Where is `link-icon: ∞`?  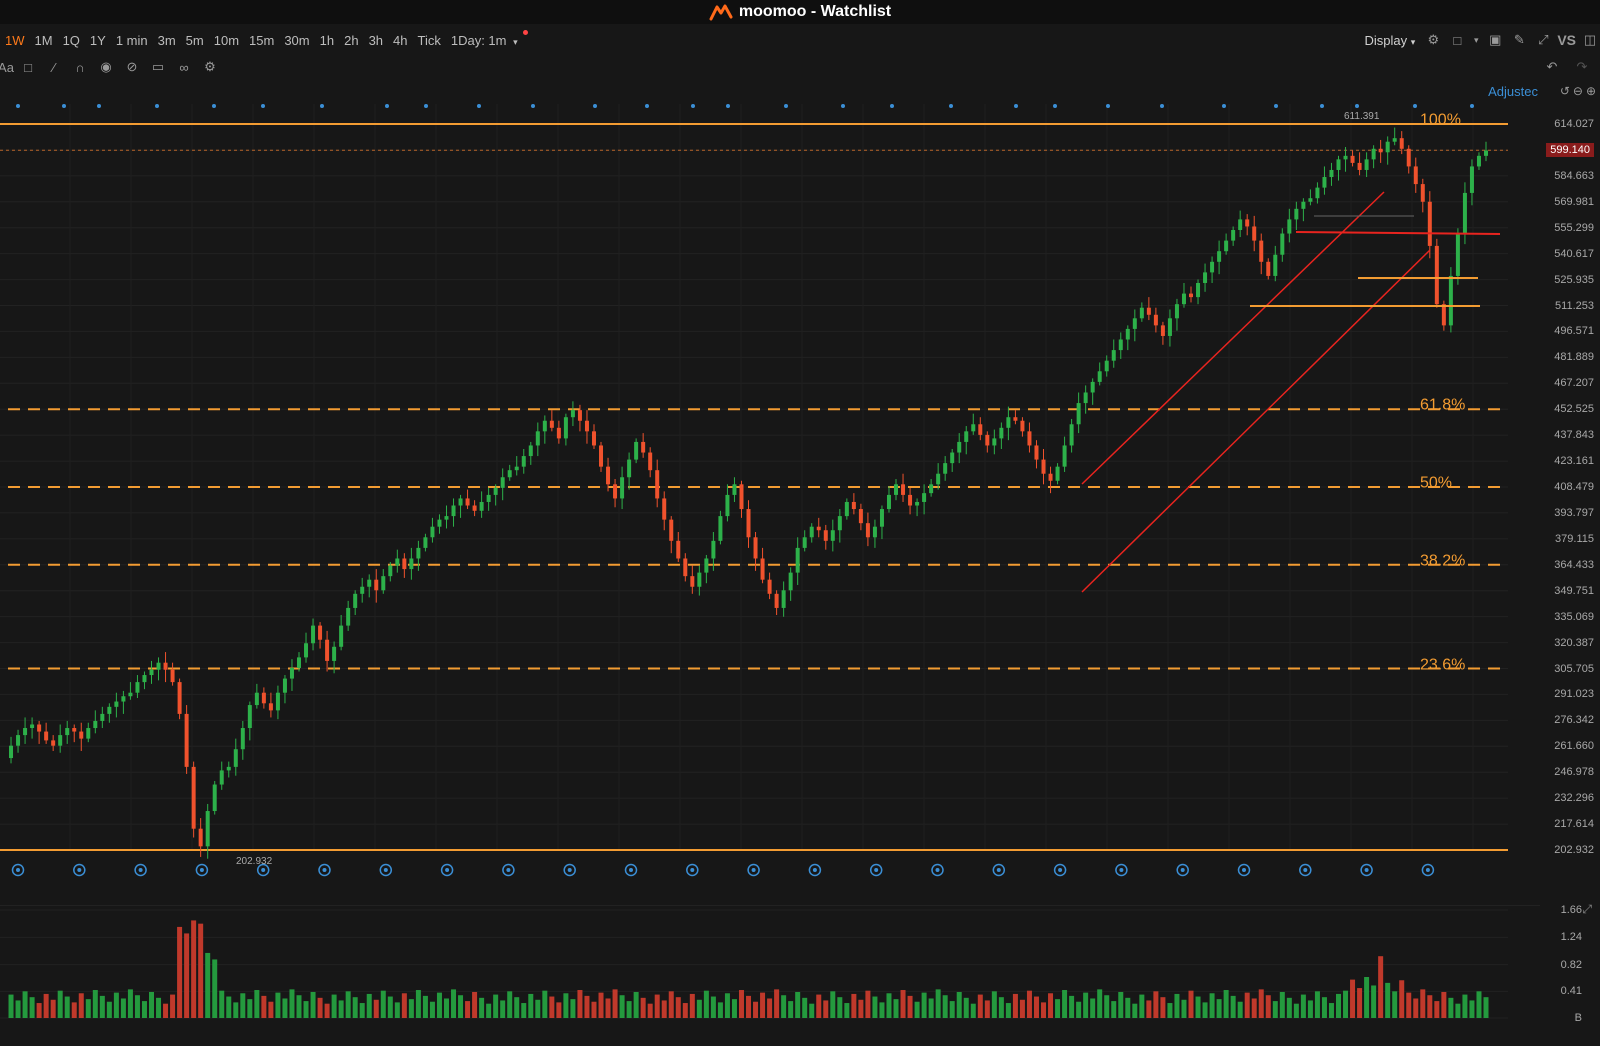 link-icon: ∞ is located at coordinates (184, 67).